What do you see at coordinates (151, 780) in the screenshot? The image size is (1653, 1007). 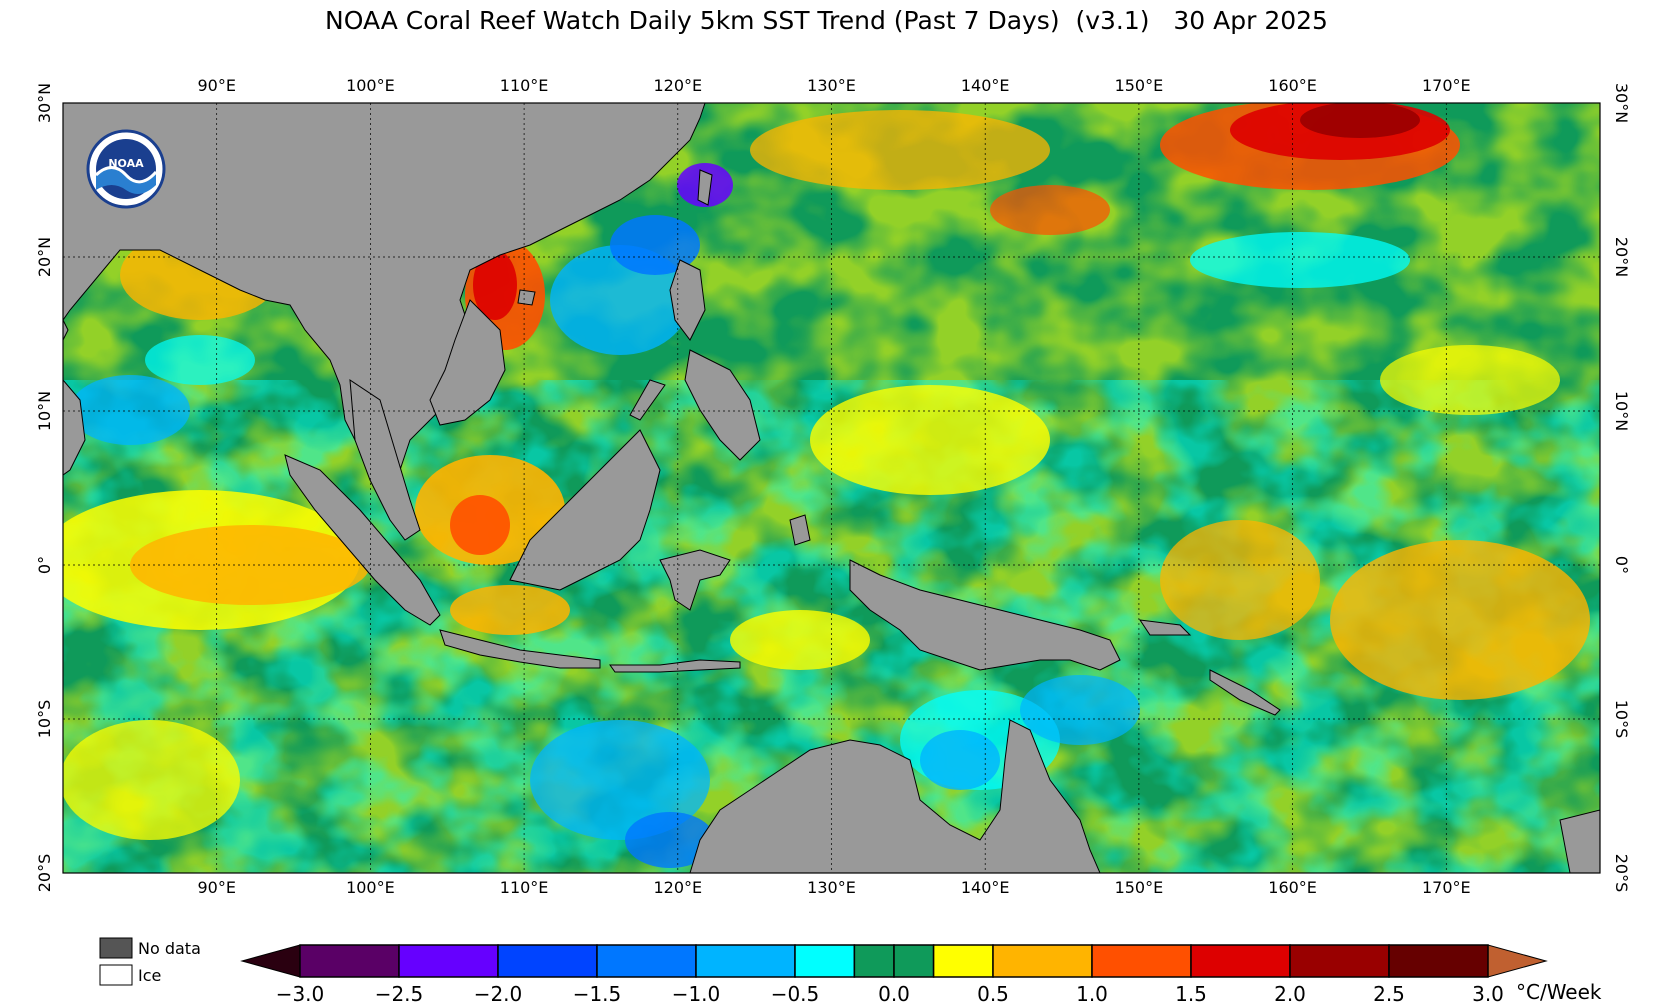 I see `warm-region-south-indian` at bounding box center [151, 780].